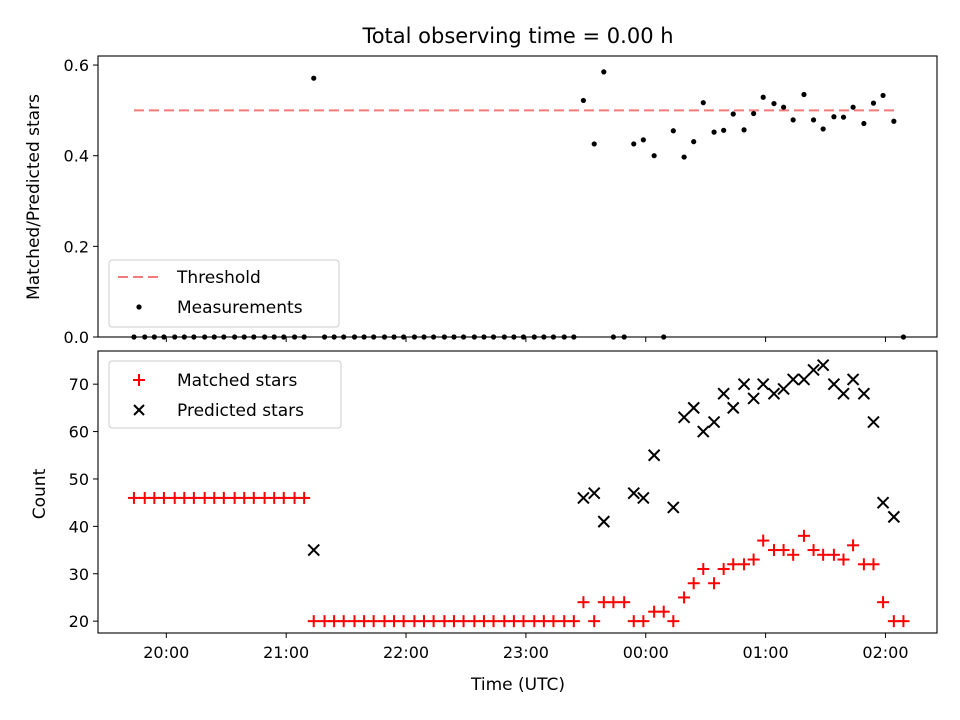 The image size is (960, 720). Describe the element at coordinates (83, 503) in the screenshot. I see `count-y-axis: 20 30 40 50 60 70` at that location.